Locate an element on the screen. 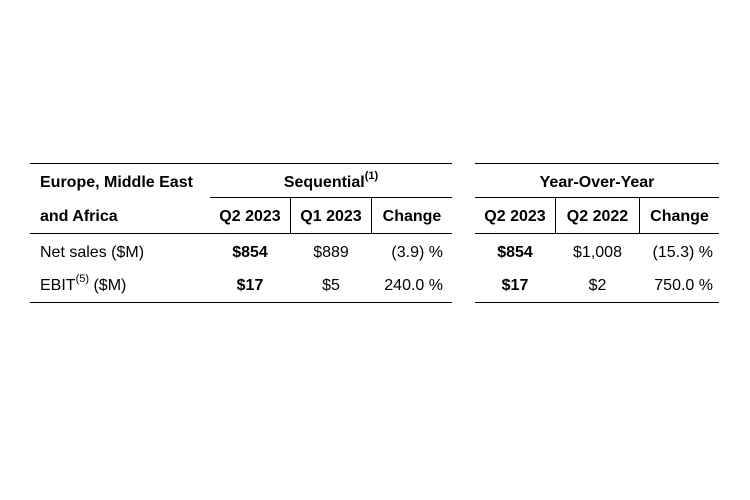 This screenshot has height=500, width=750. footnote-marker: (1) is located at coordinates (371, 175).